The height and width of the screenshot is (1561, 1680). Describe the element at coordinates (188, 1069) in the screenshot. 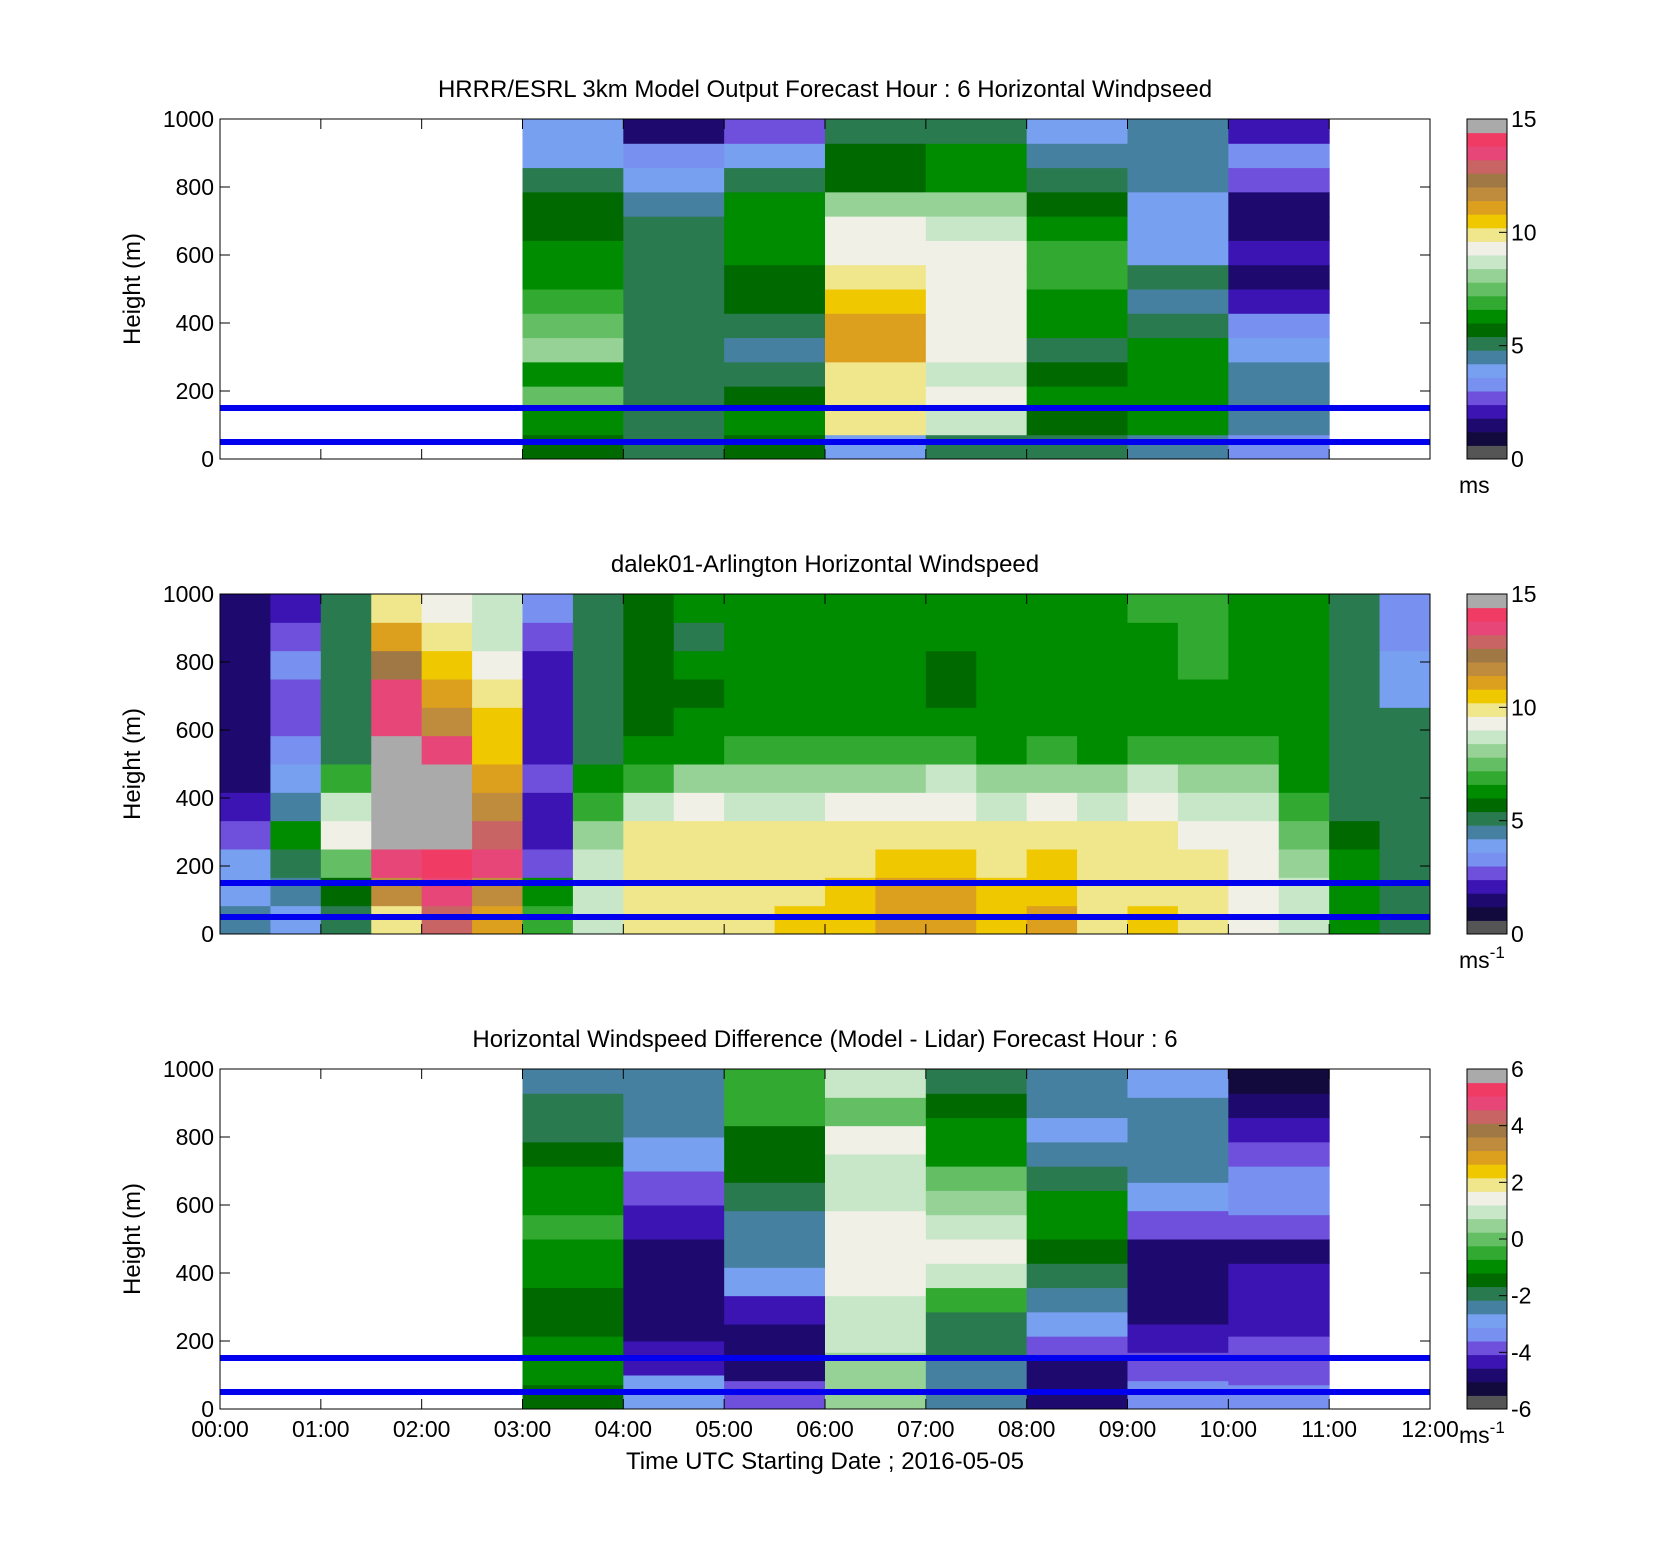

I see `y-tick-label: 1000` at that location.